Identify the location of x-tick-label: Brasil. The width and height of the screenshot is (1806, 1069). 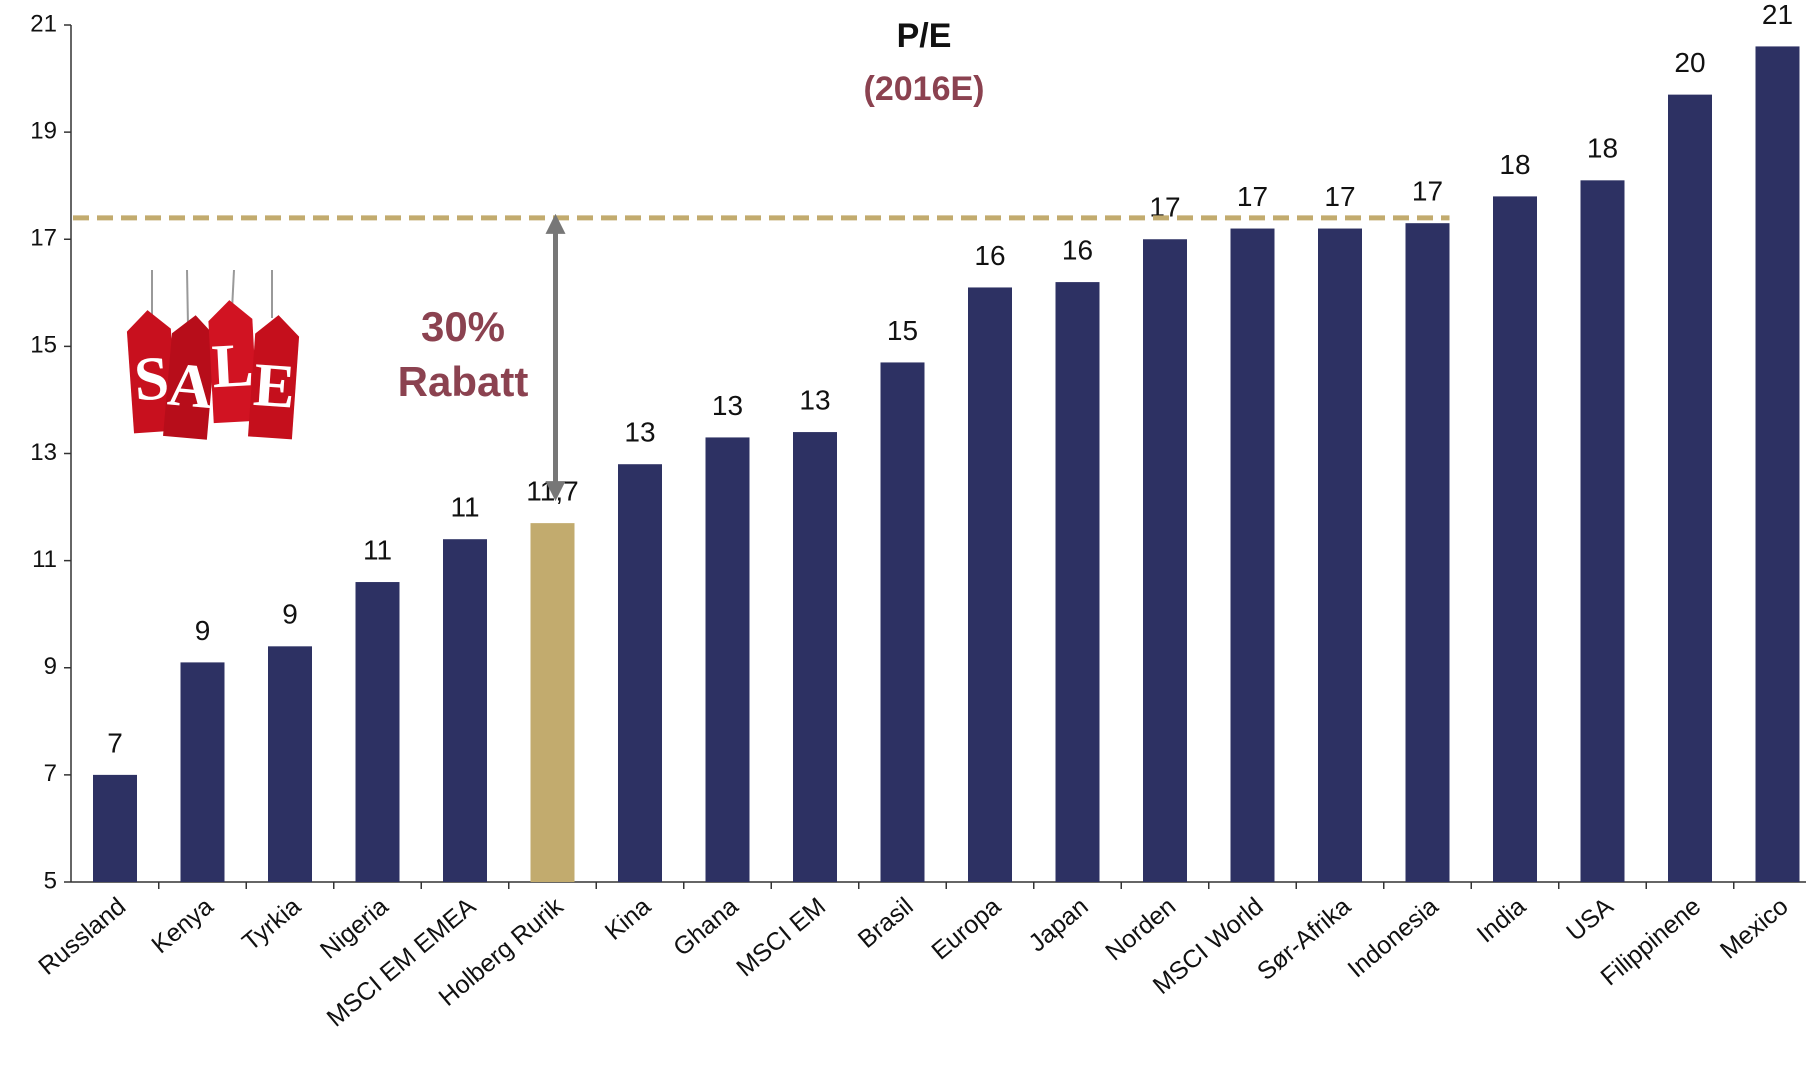
(886, 923).